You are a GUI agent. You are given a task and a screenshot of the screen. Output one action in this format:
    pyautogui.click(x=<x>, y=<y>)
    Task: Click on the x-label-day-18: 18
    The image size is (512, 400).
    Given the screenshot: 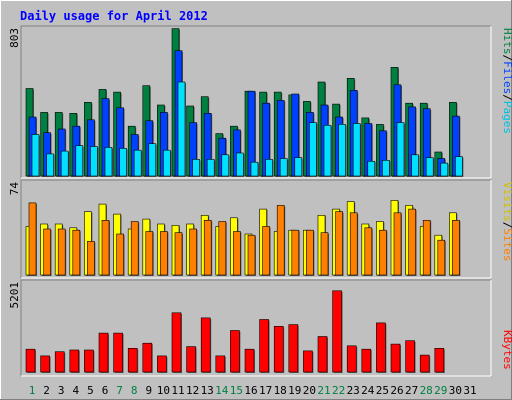 What is the action you would take?
    pyautogui.click(x=280, y=390)
    